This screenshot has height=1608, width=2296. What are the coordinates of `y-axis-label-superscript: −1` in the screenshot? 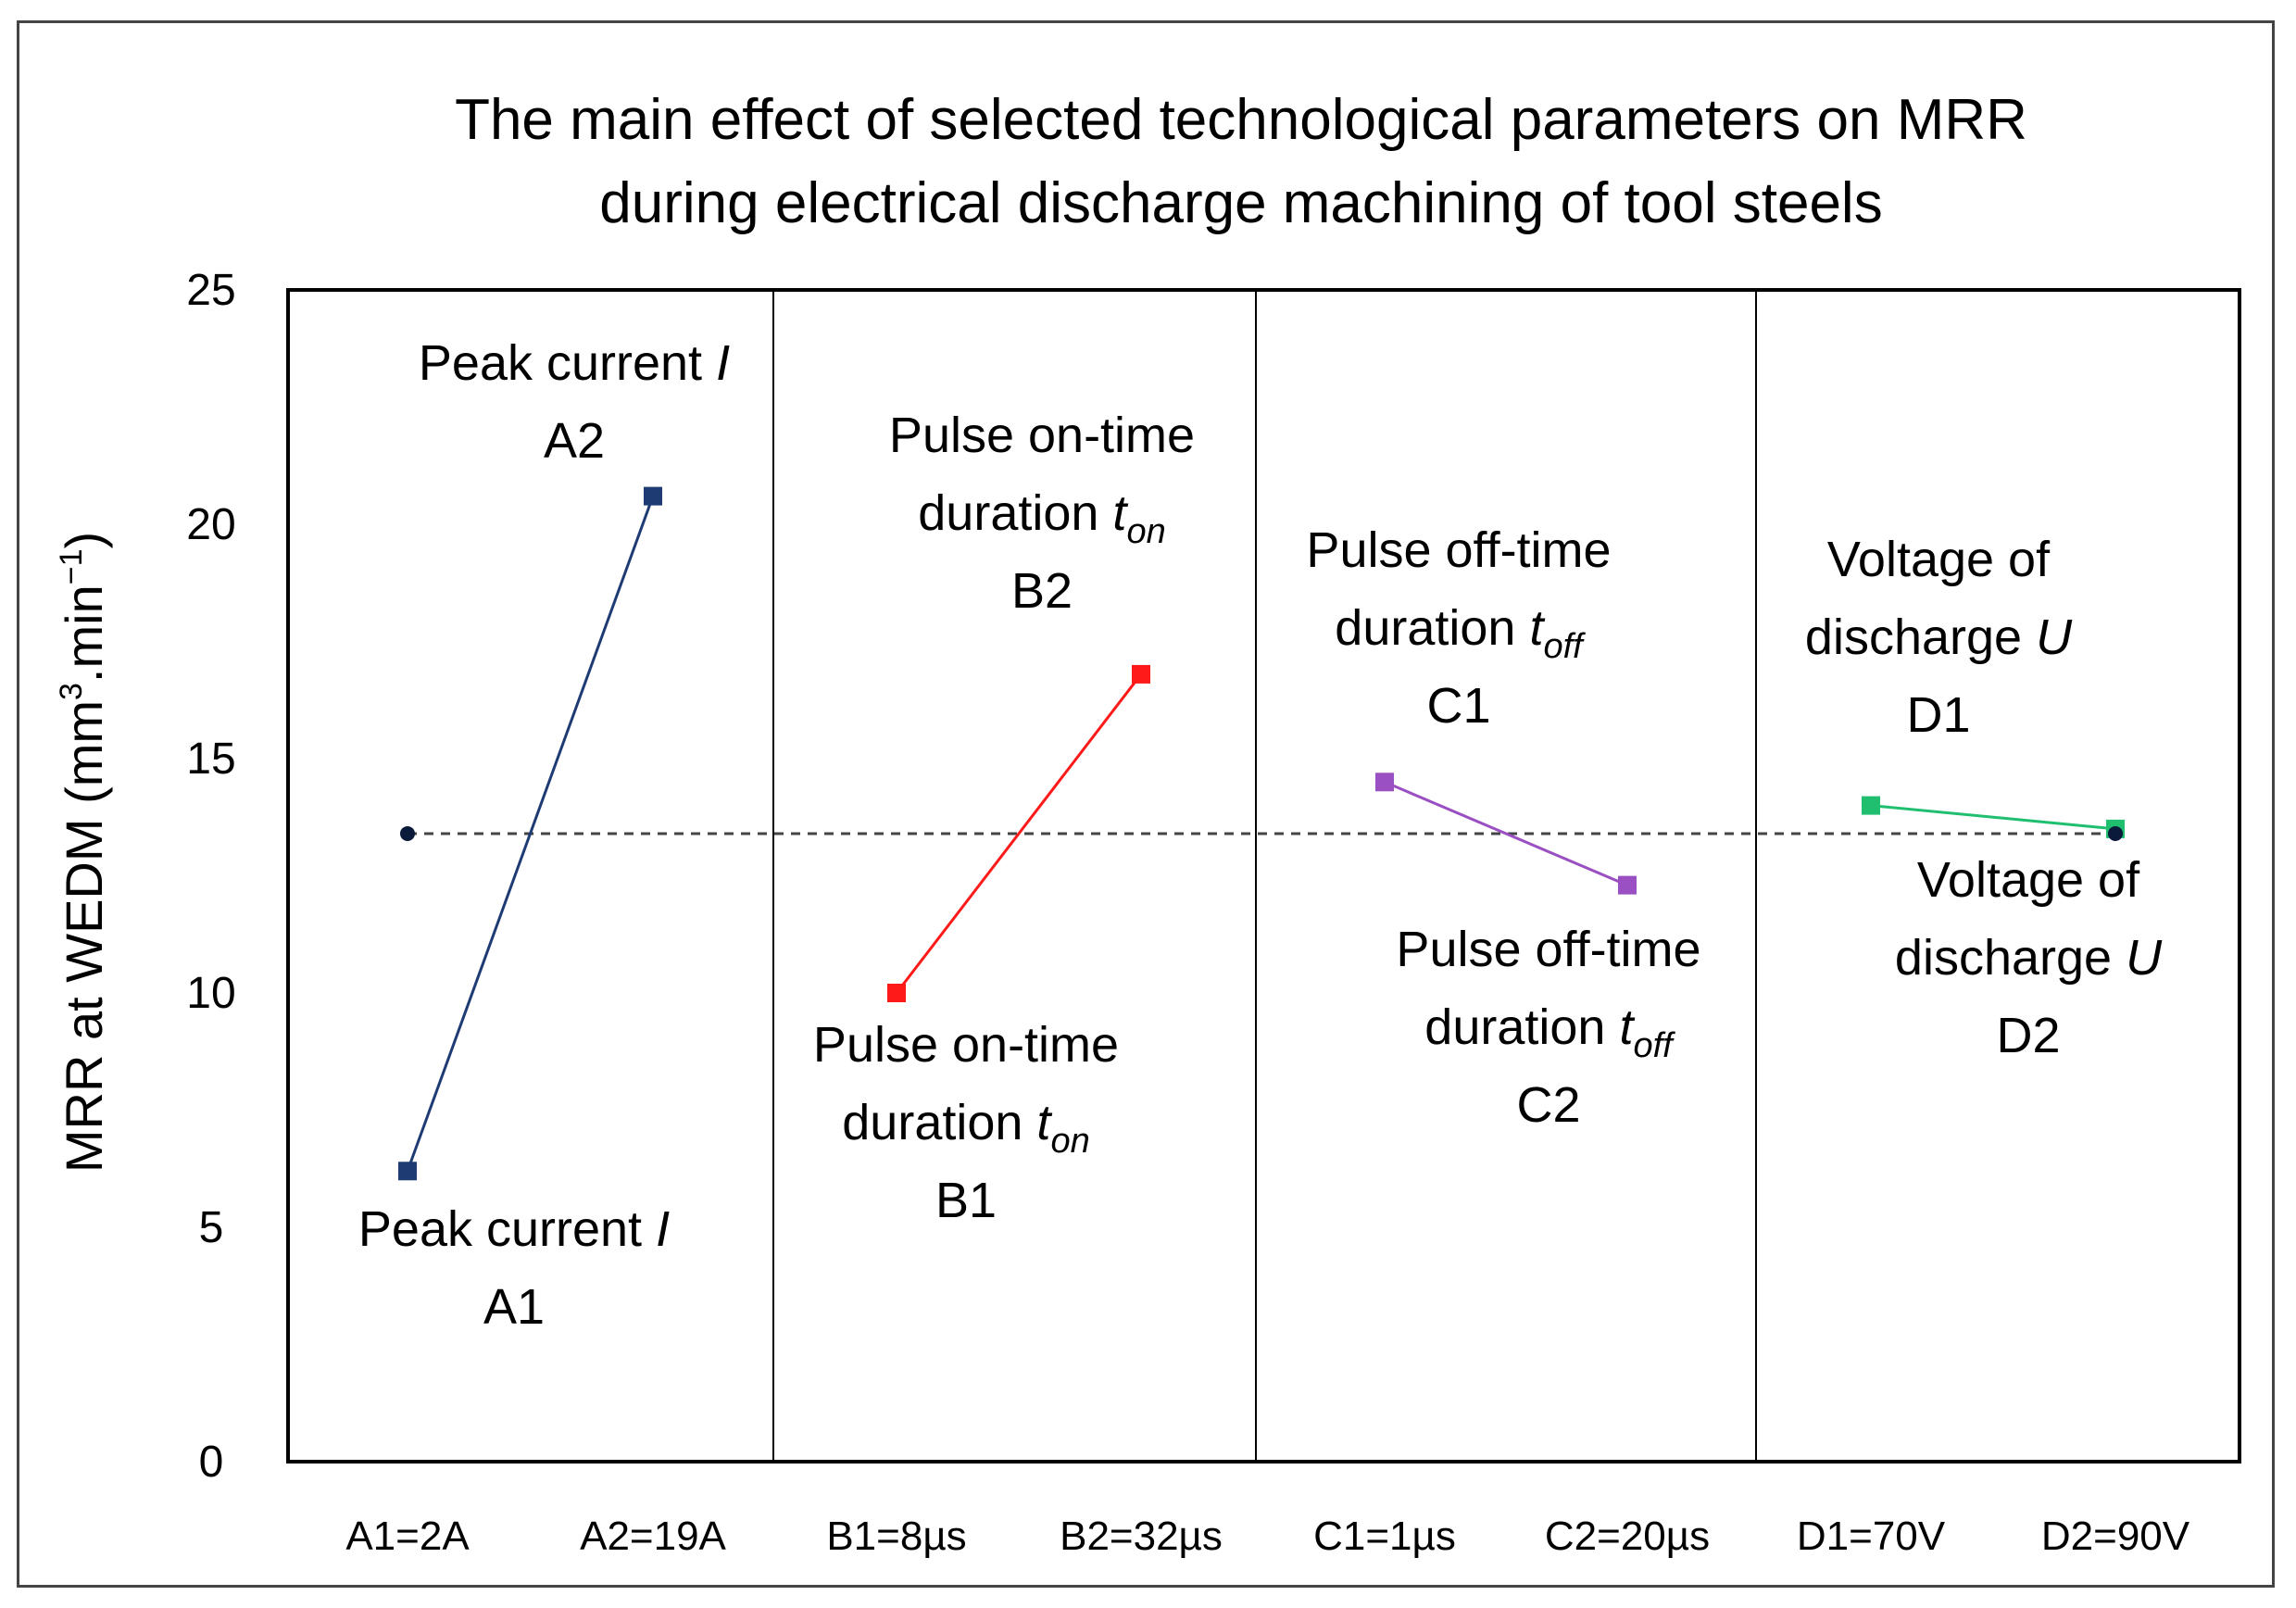 It's located at (71, 567).